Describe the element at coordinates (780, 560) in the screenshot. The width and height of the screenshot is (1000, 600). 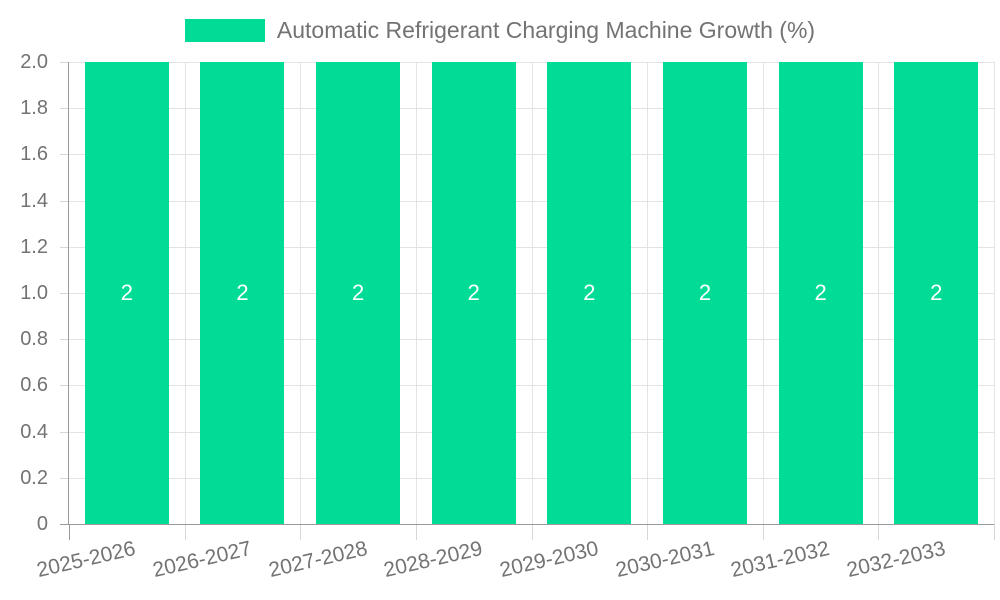
I see `x-axis-label: 2031-2032` at that location.